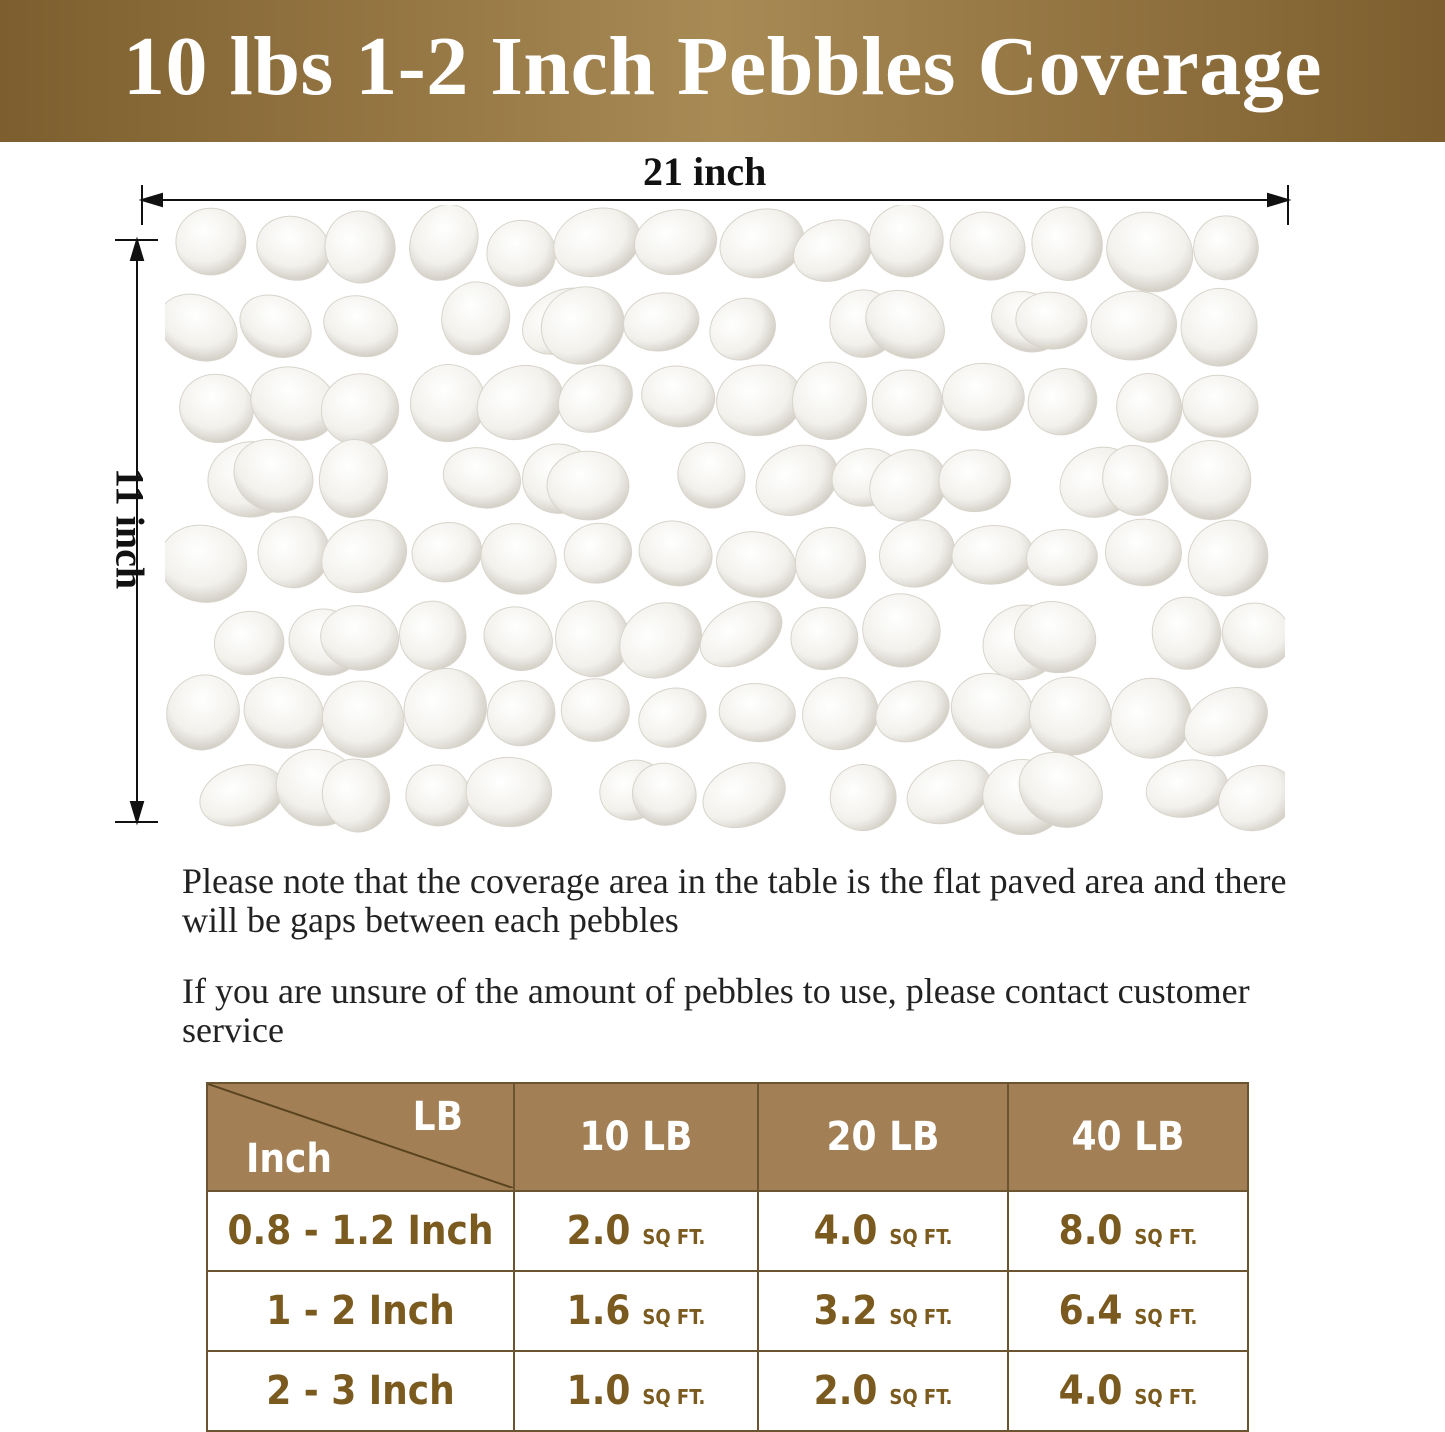  What do you see at coordinates (289, 1159) in the screenshot?
I see `corner-inch-label: Inch` at bounding box center [289, 1159].